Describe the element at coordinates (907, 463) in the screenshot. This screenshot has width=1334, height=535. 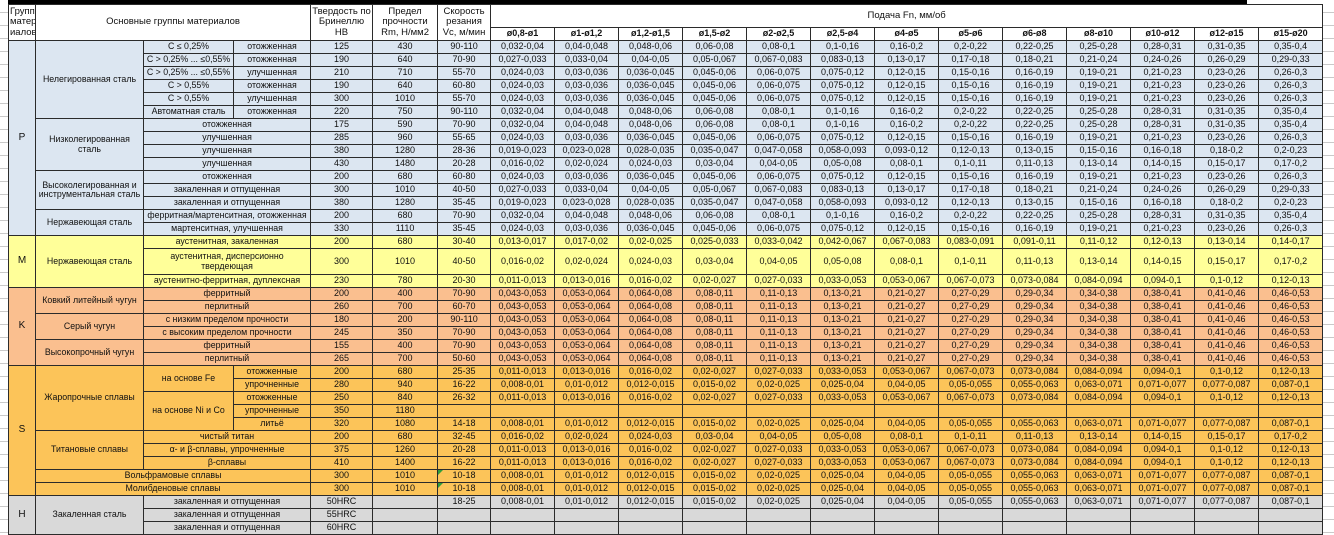
I see `feed-cell: 0,053-0,067` at that location.